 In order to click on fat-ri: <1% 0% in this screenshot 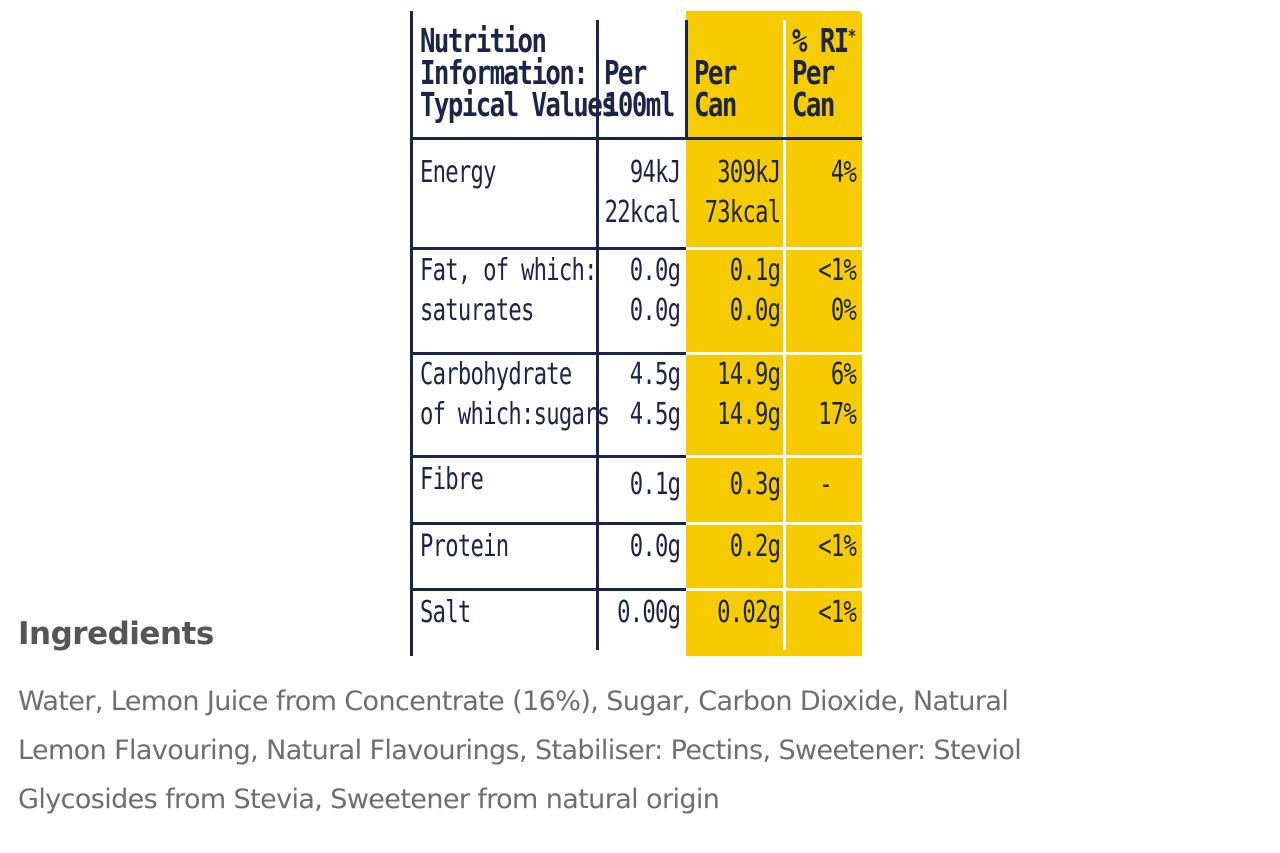, I will do `click(837, 290)`.